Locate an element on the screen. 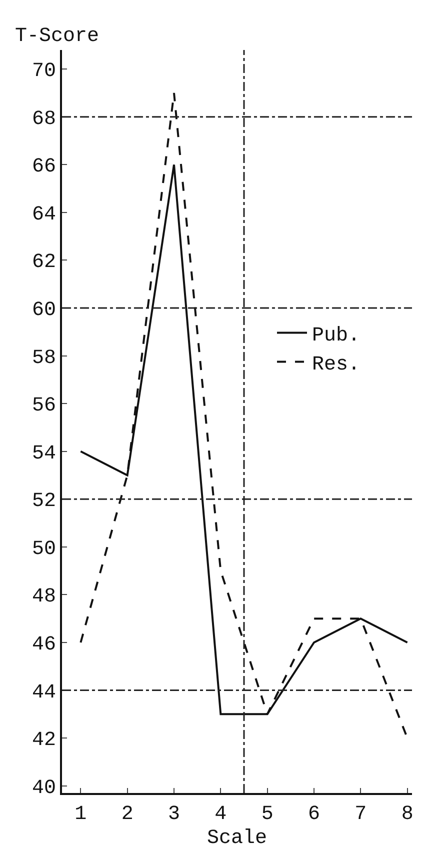 This screenshot has width=426, height=863. y-tick-label: 66 is located at coordinates (44, 167).